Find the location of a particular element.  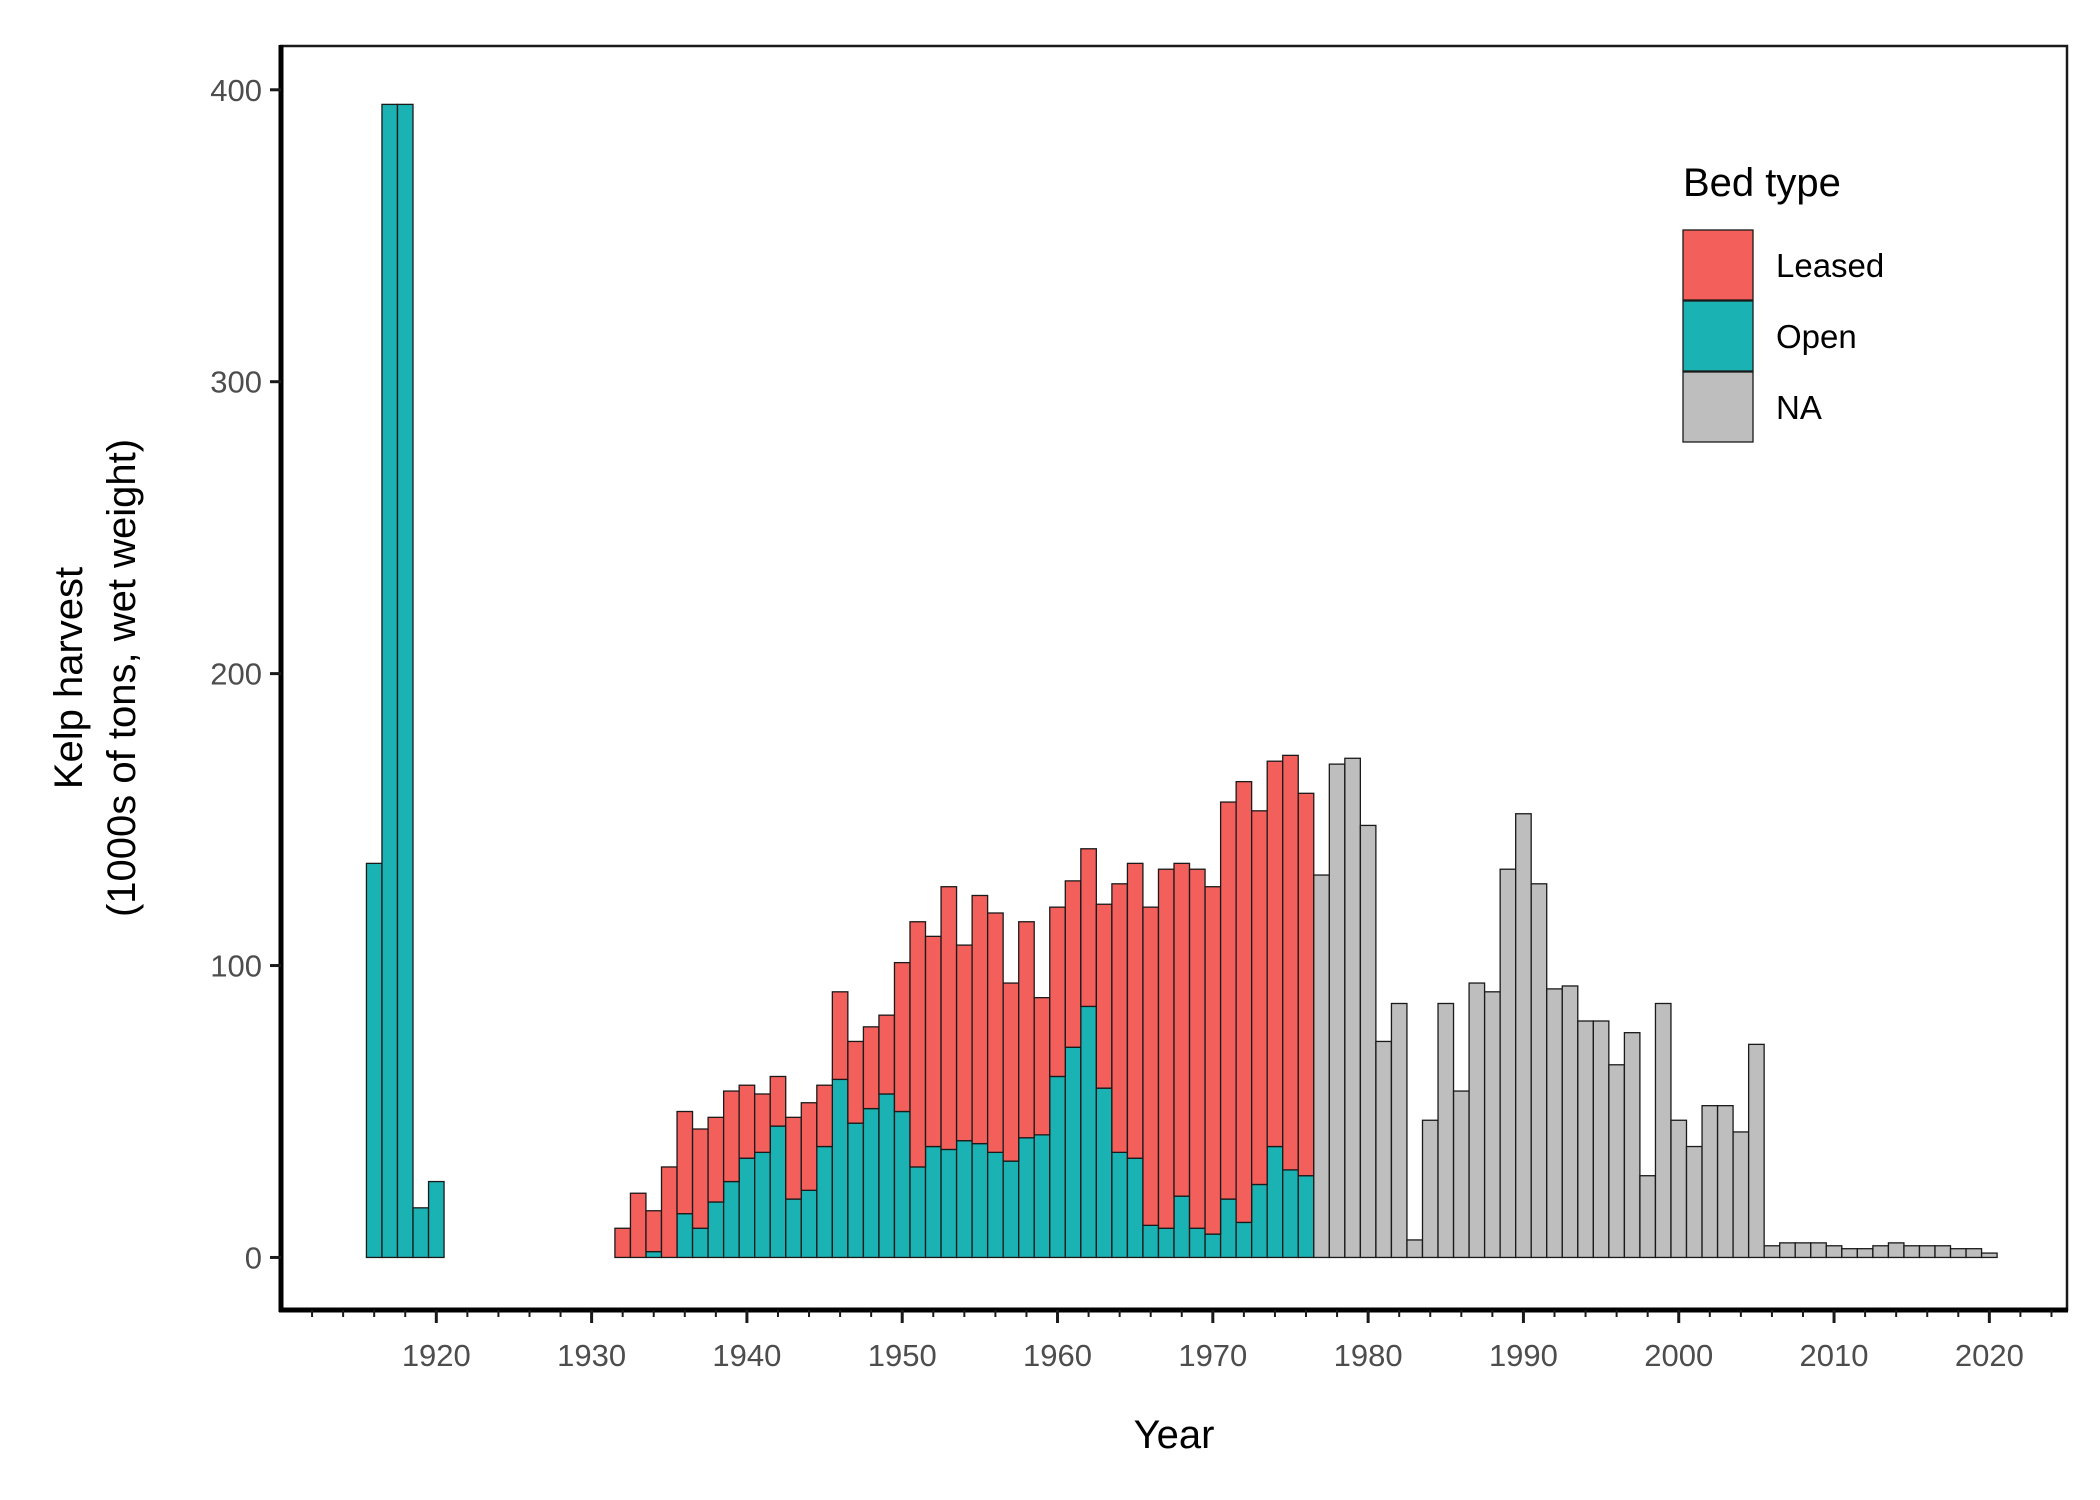

bar-open-1949 is located at coordinates (887, 1176).